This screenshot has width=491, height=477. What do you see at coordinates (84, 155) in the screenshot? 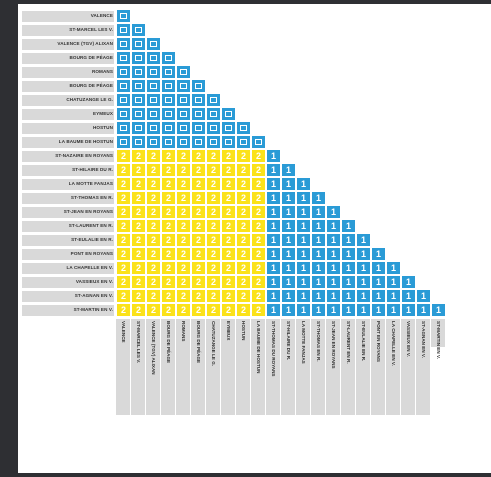
I see `row-label: ST-NAZAIRE EN ROYANS` at bounding box center [84, 155].